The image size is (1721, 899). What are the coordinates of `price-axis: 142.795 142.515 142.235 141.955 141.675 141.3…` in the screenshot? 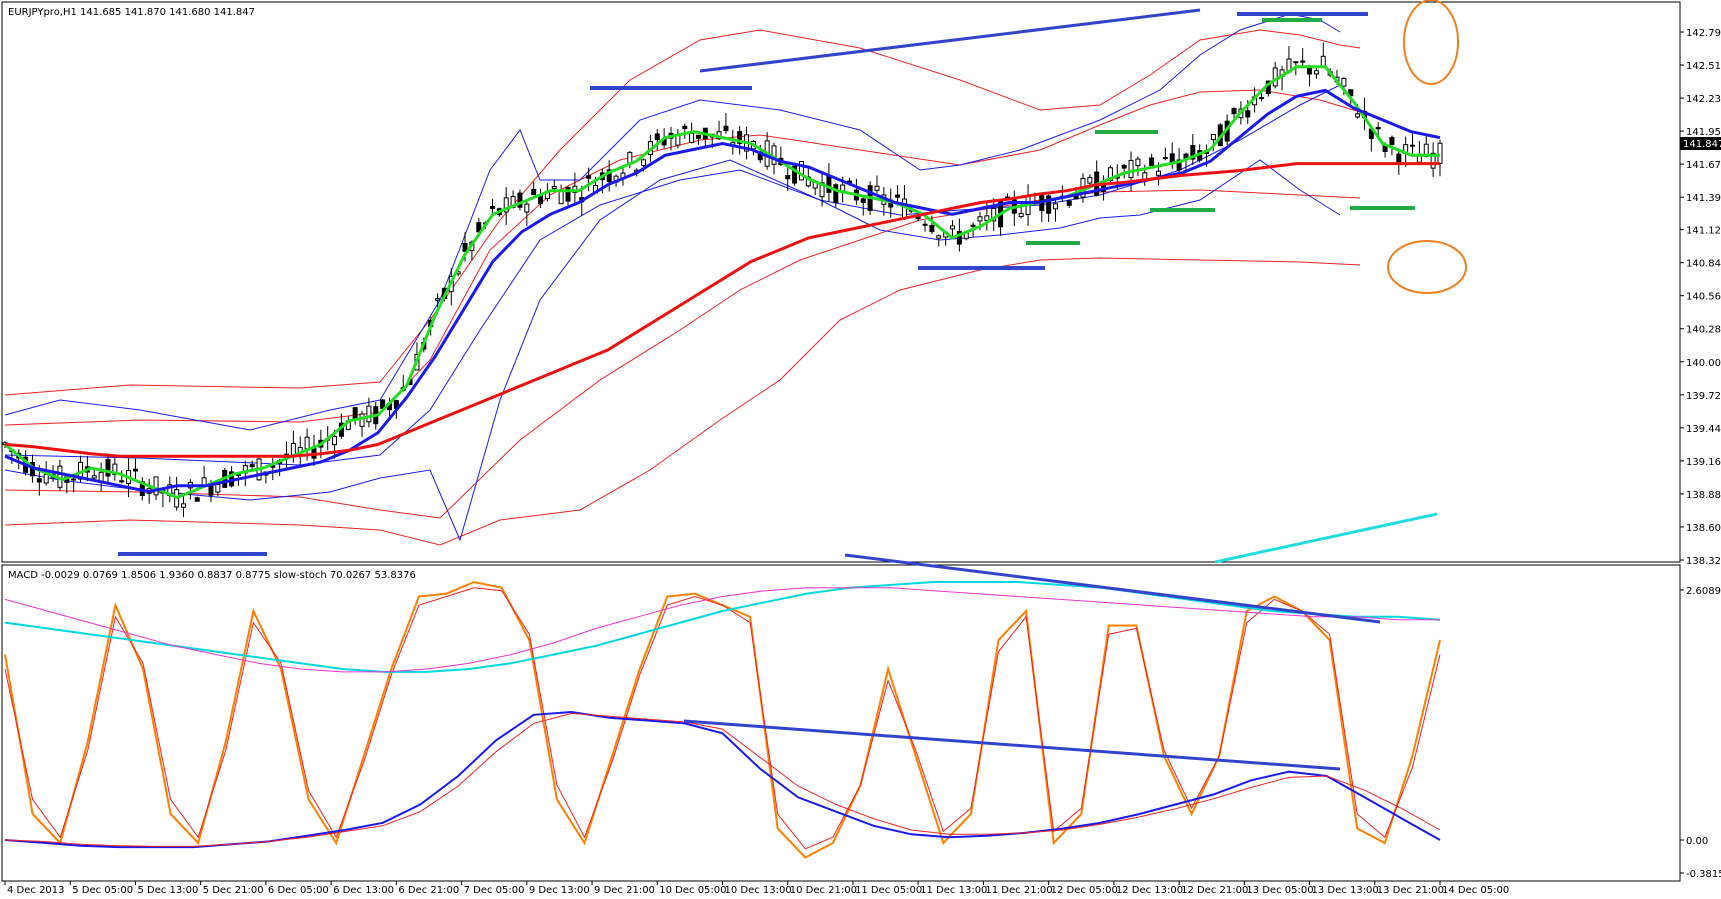 It's located at (1700, 297).